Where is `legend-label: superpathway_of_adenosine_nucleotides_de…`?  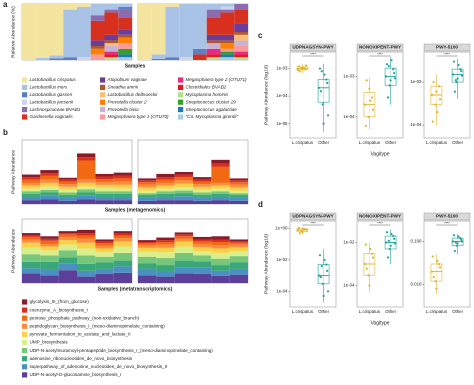
legend-label: superpathway_of_adenosine_nucleotides_de… is located at coordinates (99, 366).